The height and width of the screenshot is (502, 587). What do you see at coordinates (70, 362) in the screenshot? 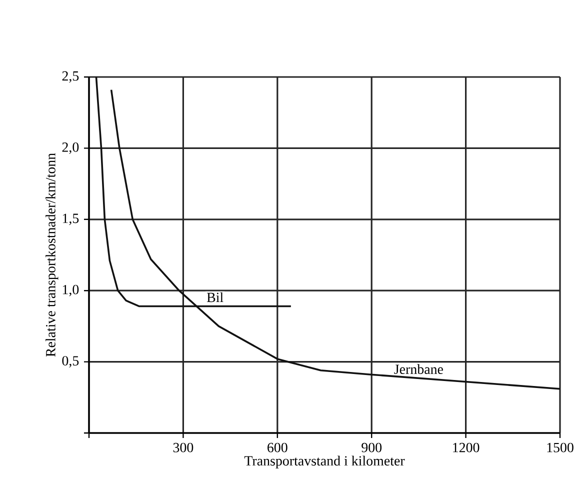
I see `y-tick-label: 0,5` at bounding box center [70, 362].